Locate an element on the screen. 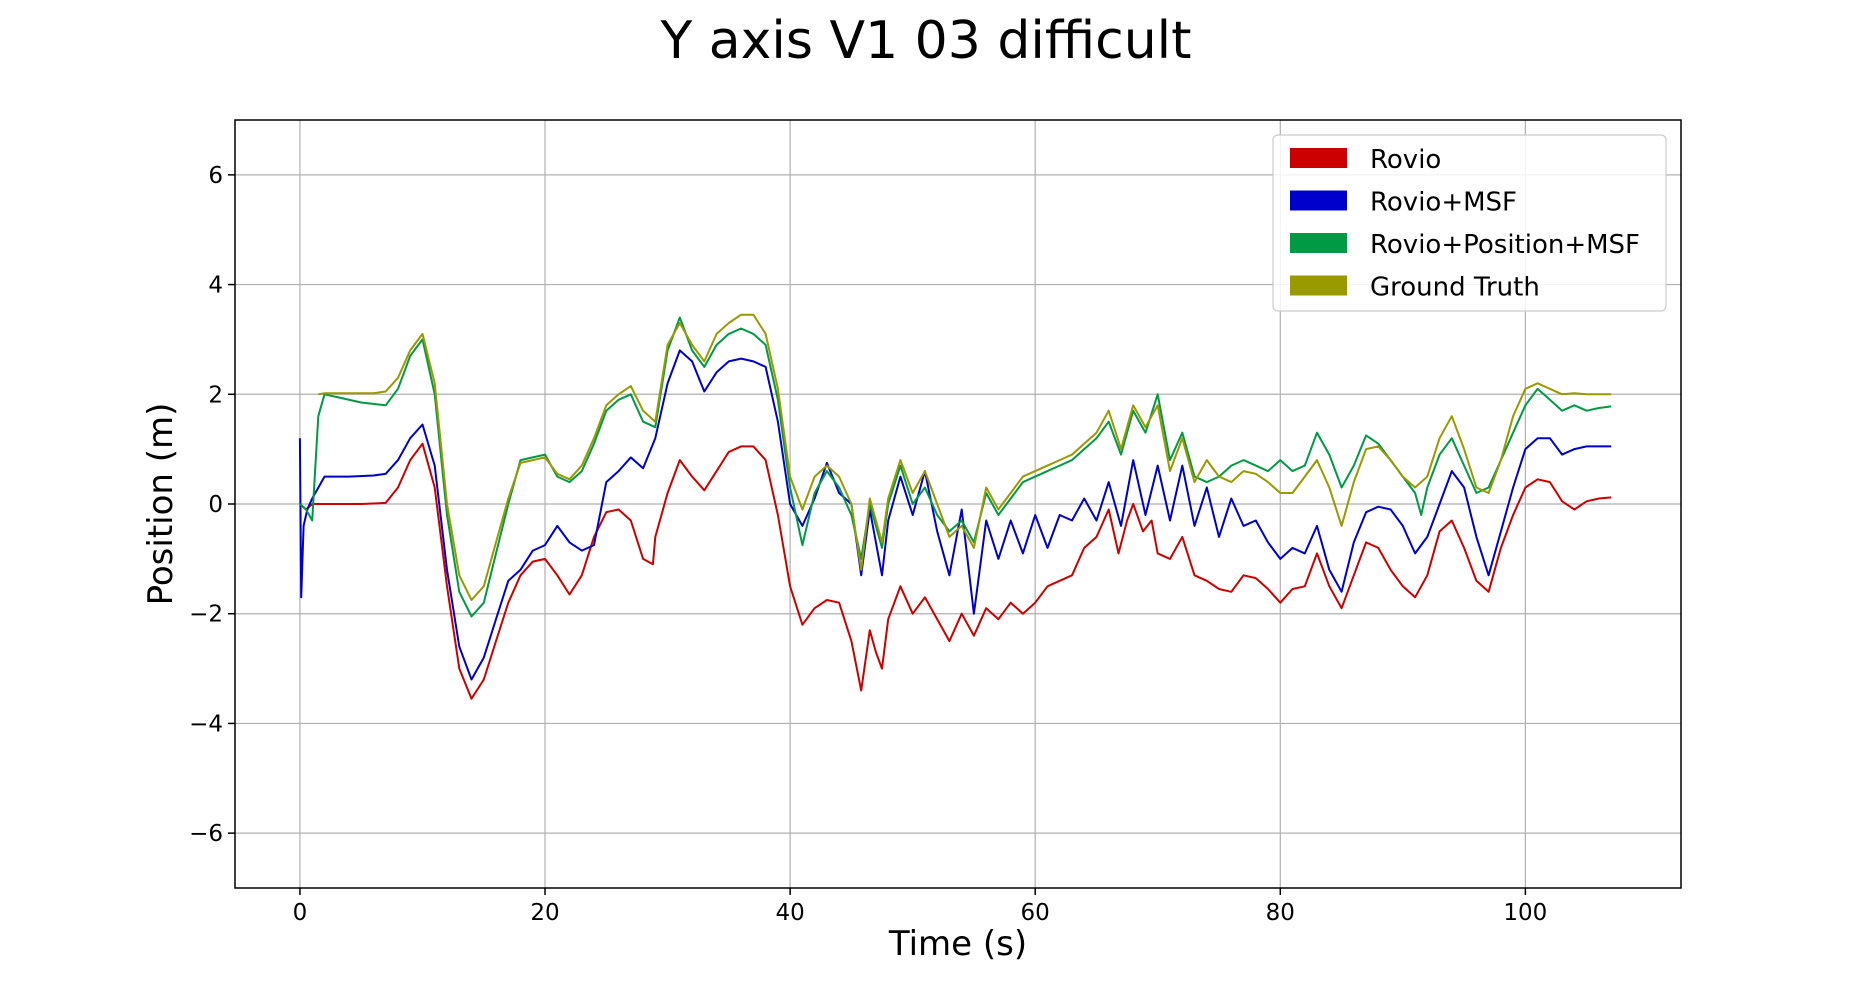 The height and width of the screenshot is (991, 1853). x-tick-label: 60 is located at coordinates (1035, 913).